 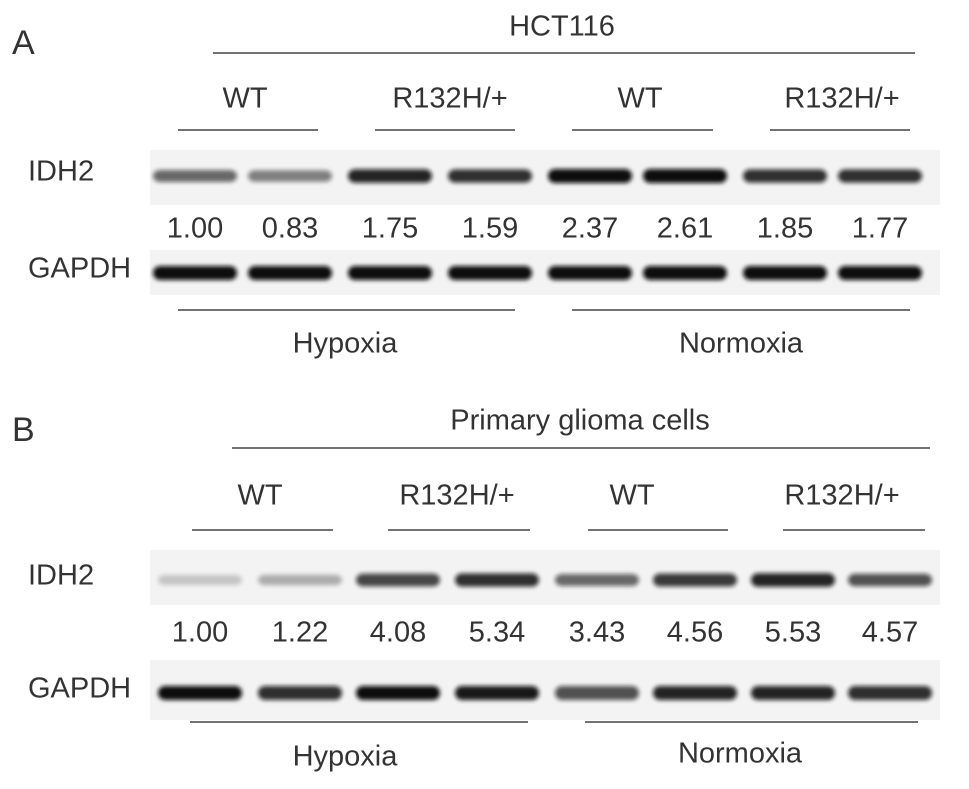 What do you see at coordinates (685, 229) in the screenshot?
I see `quantification-value: 2.61` at bounding box center [685, 229].